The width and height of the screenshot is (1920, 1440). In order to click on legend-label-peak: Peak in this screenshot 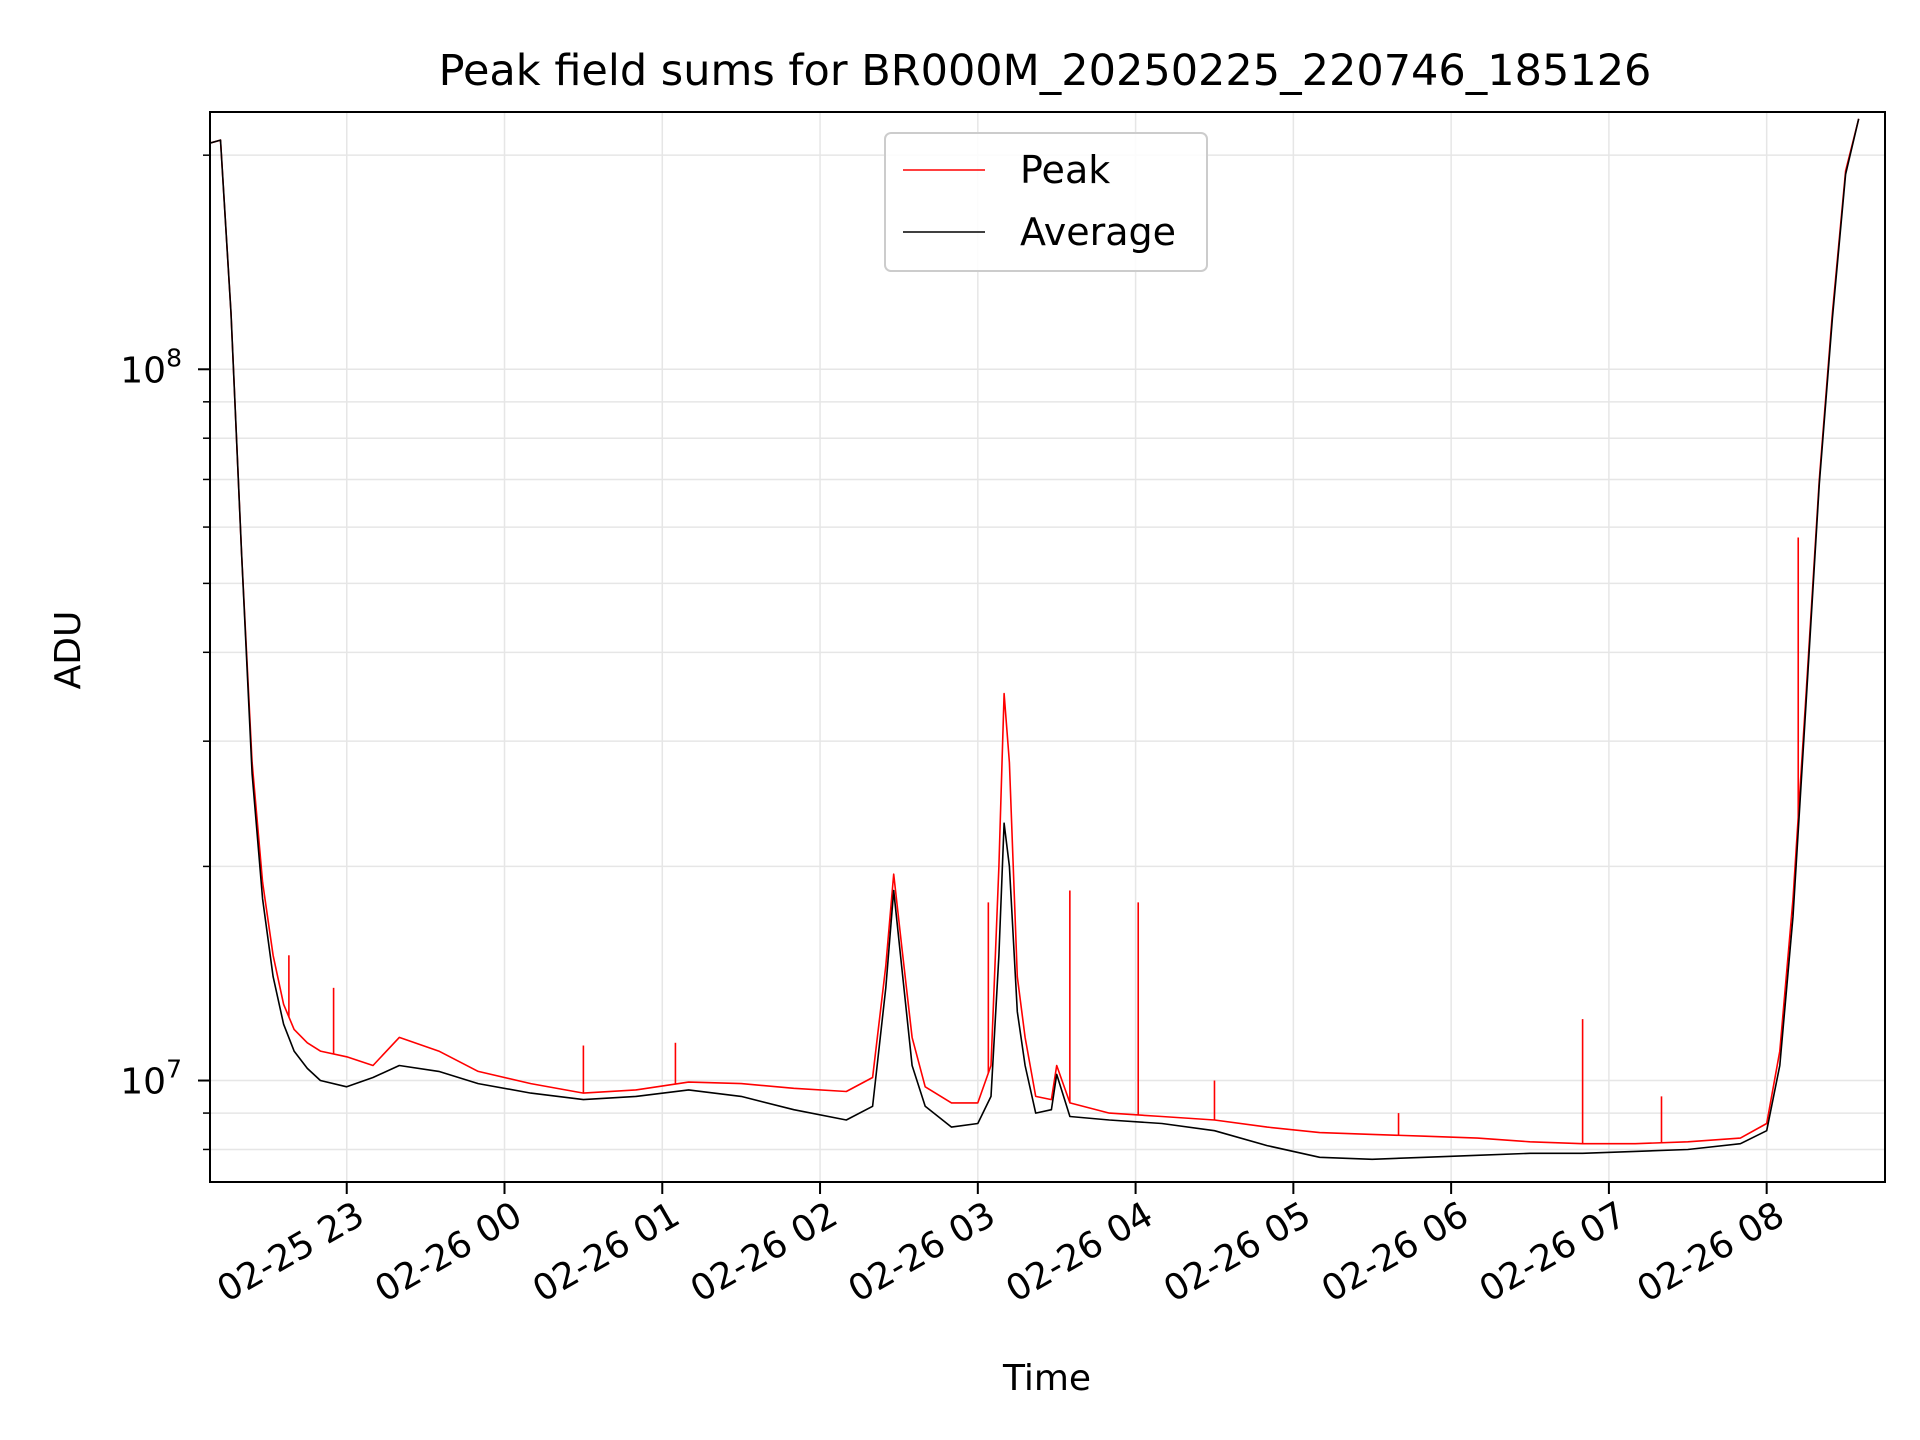, I will do `click(1065, 170)`.